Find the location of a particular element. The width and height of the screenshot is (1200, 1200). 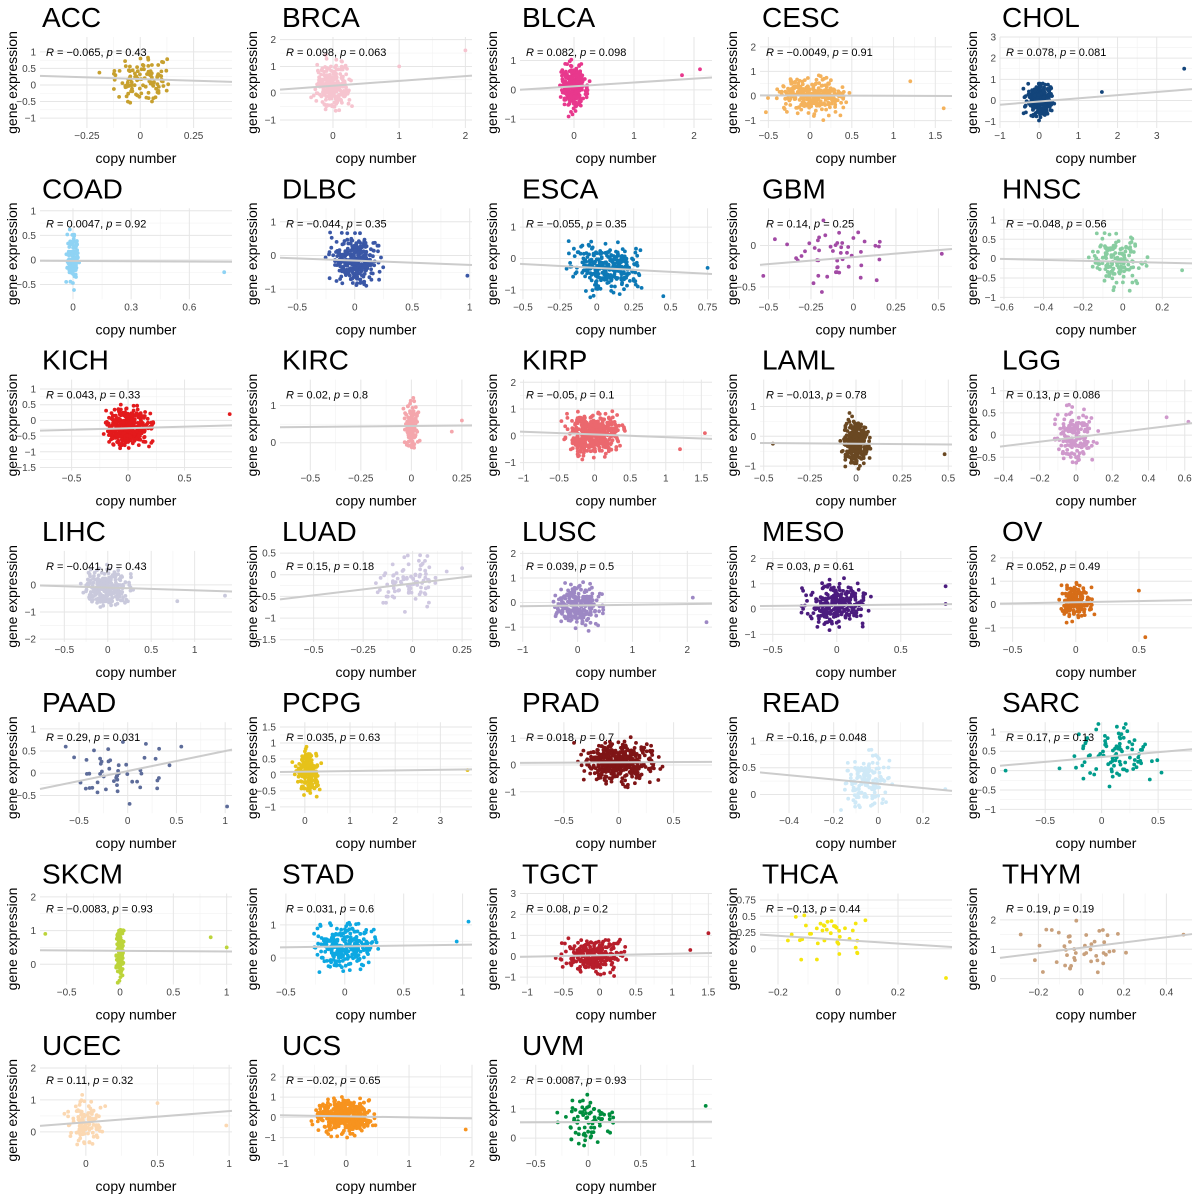

panel-hnsc-y-axis-label: gene expression is located at coordinates (972, 253).